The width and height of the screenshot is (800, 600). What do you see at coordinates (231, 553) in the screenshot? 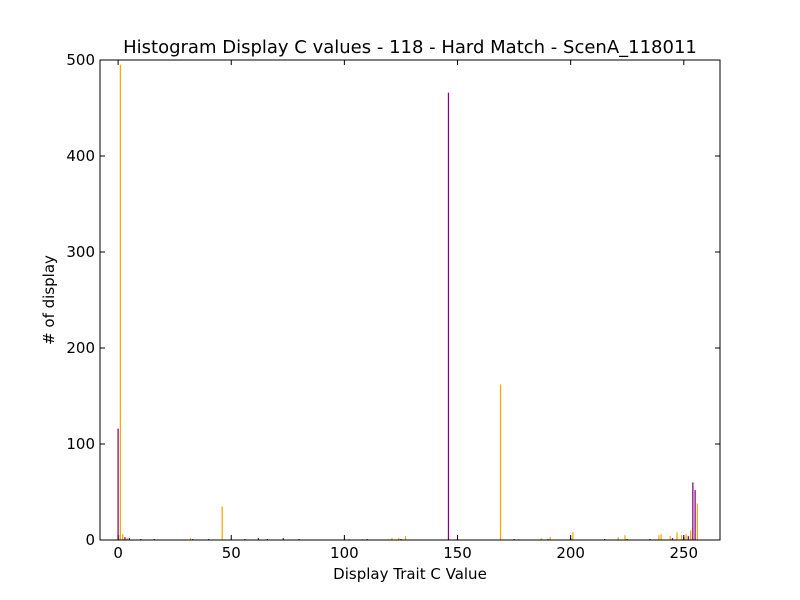
I see `x-tick-label: 50` at bounding box center [231, 553].